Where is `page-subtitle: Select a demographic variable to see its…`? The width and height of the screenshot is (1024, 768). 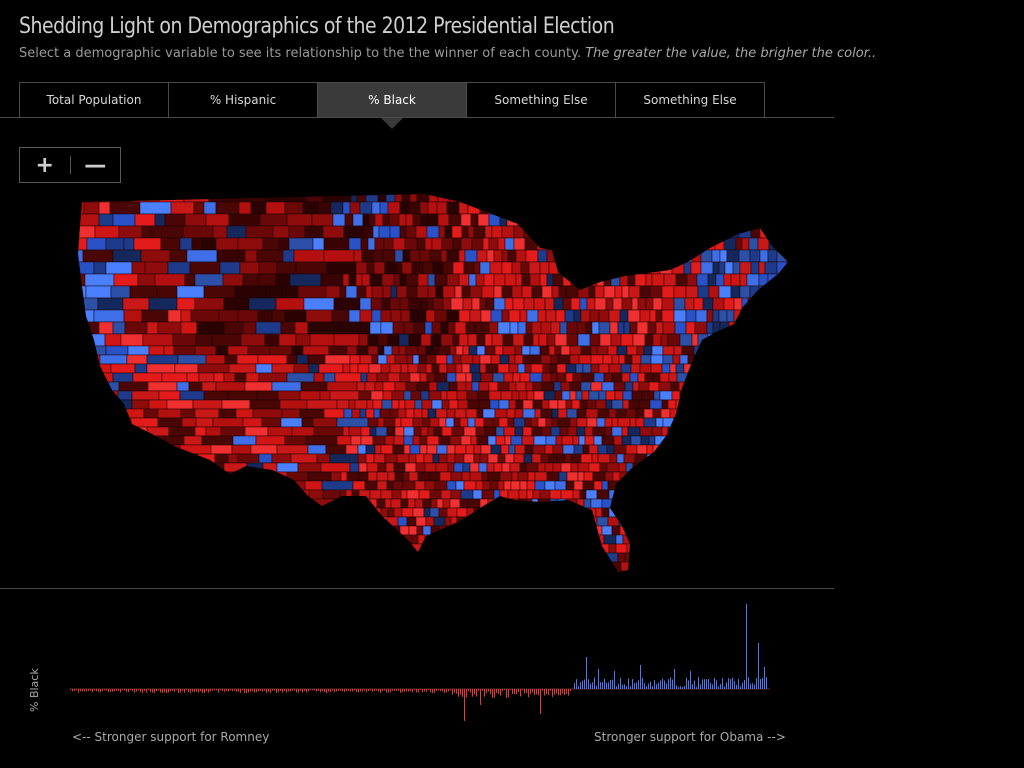 page-subtitle: Select a demographic variable to see its… is located at coordinates (447, 53).